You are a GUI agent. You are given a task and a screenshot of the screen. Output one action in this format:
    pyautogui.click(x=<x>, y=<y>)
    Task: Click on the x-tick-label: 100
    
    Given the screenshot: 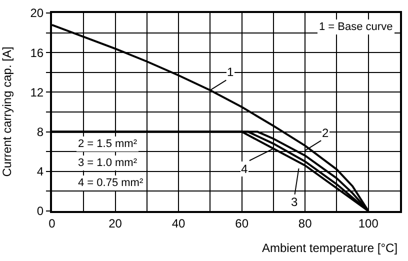 What is the action you would take?
    pyautogui.click(x=368, y=223)
    